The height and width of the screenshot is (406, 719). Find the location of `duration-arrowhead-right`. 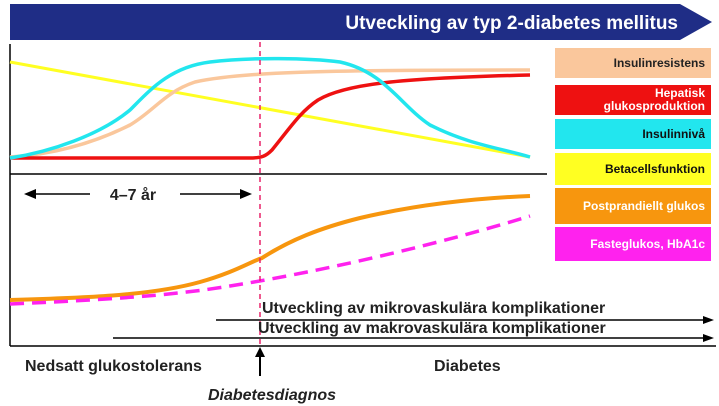

duration-arrowhead-right is located at coordinates (246, 194).